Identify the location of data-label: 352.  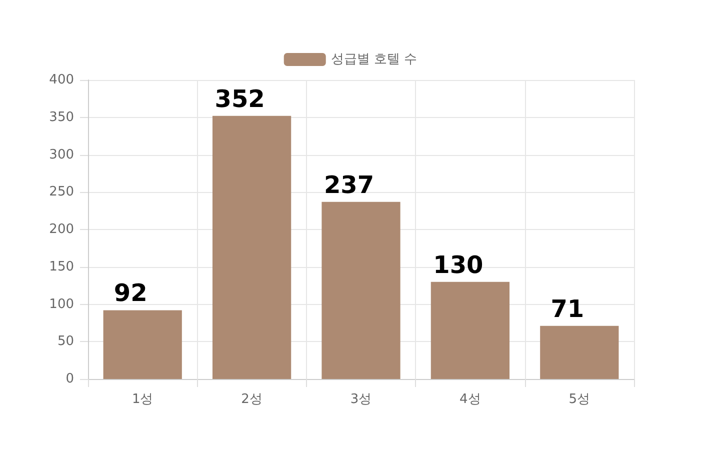
(239, 98).